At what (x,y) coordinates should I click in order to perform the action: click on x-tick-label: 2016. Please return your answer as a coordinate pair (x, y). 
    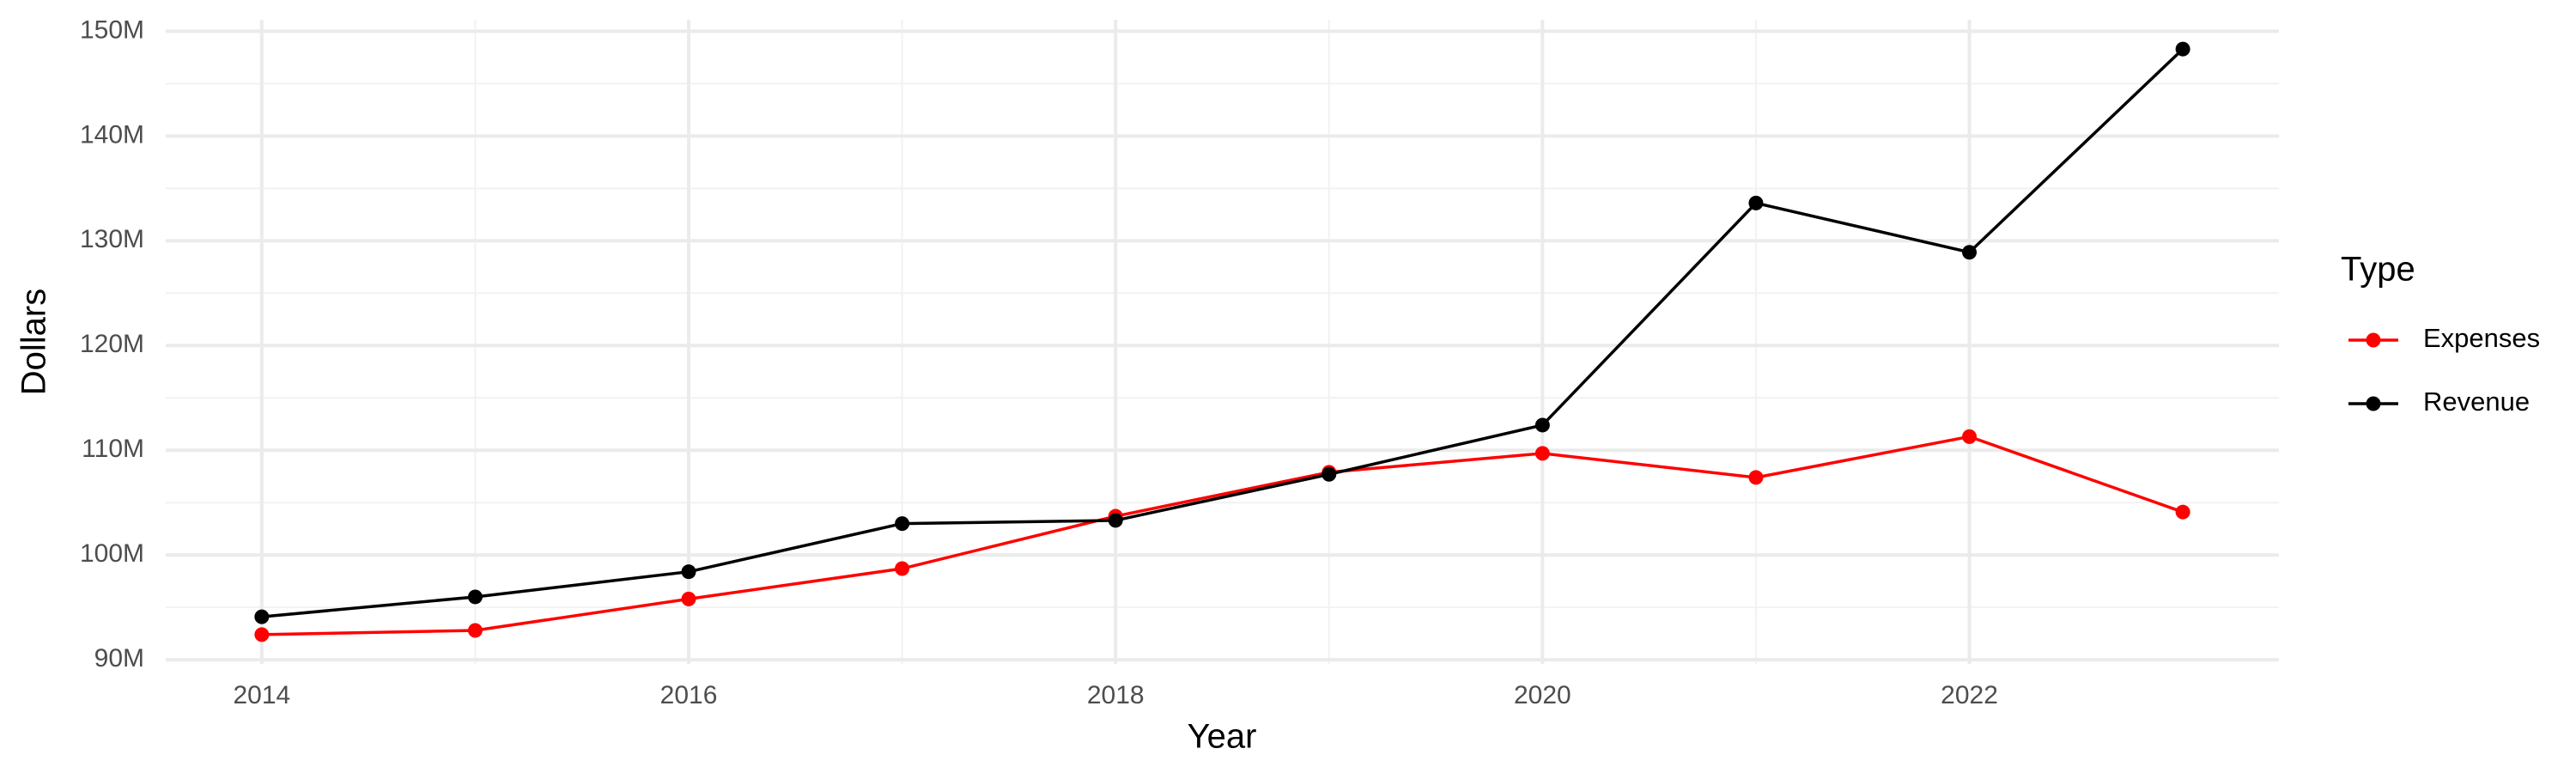
    Looking at the image, I should click on (689, 695).